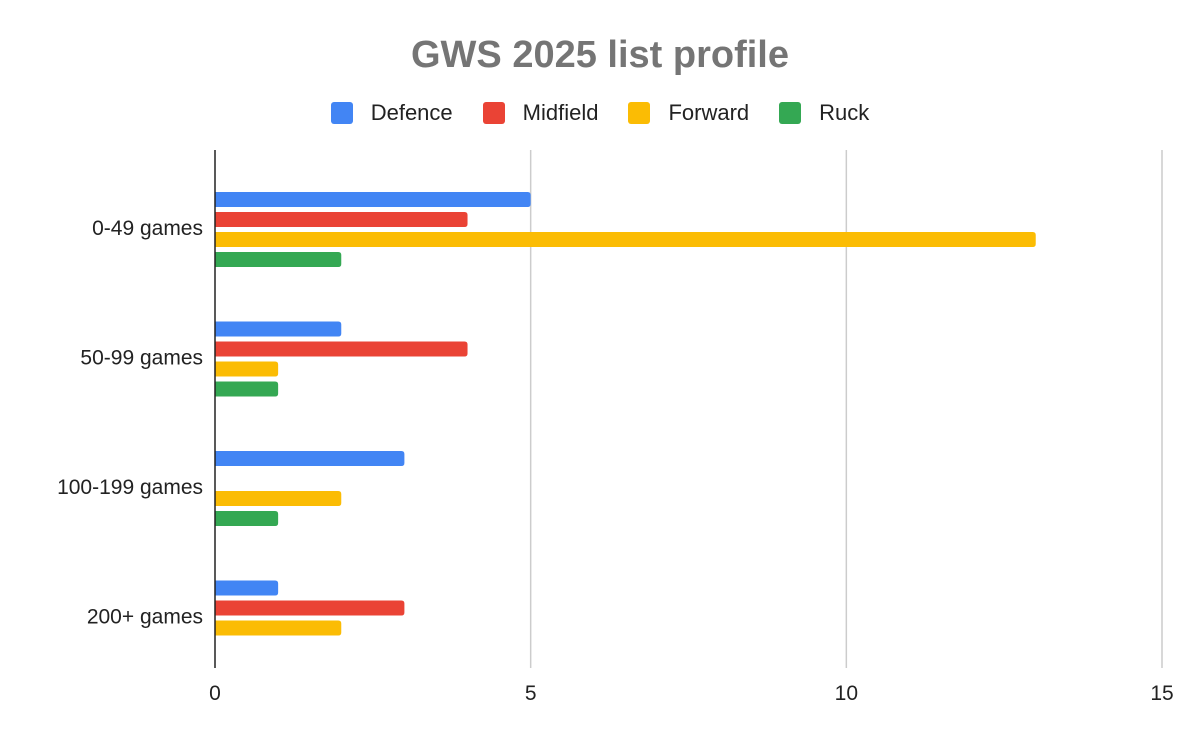 The width and height of the screenshot is (1200, 742). I want to click on category-label: 200+ games, so click(145, 617).